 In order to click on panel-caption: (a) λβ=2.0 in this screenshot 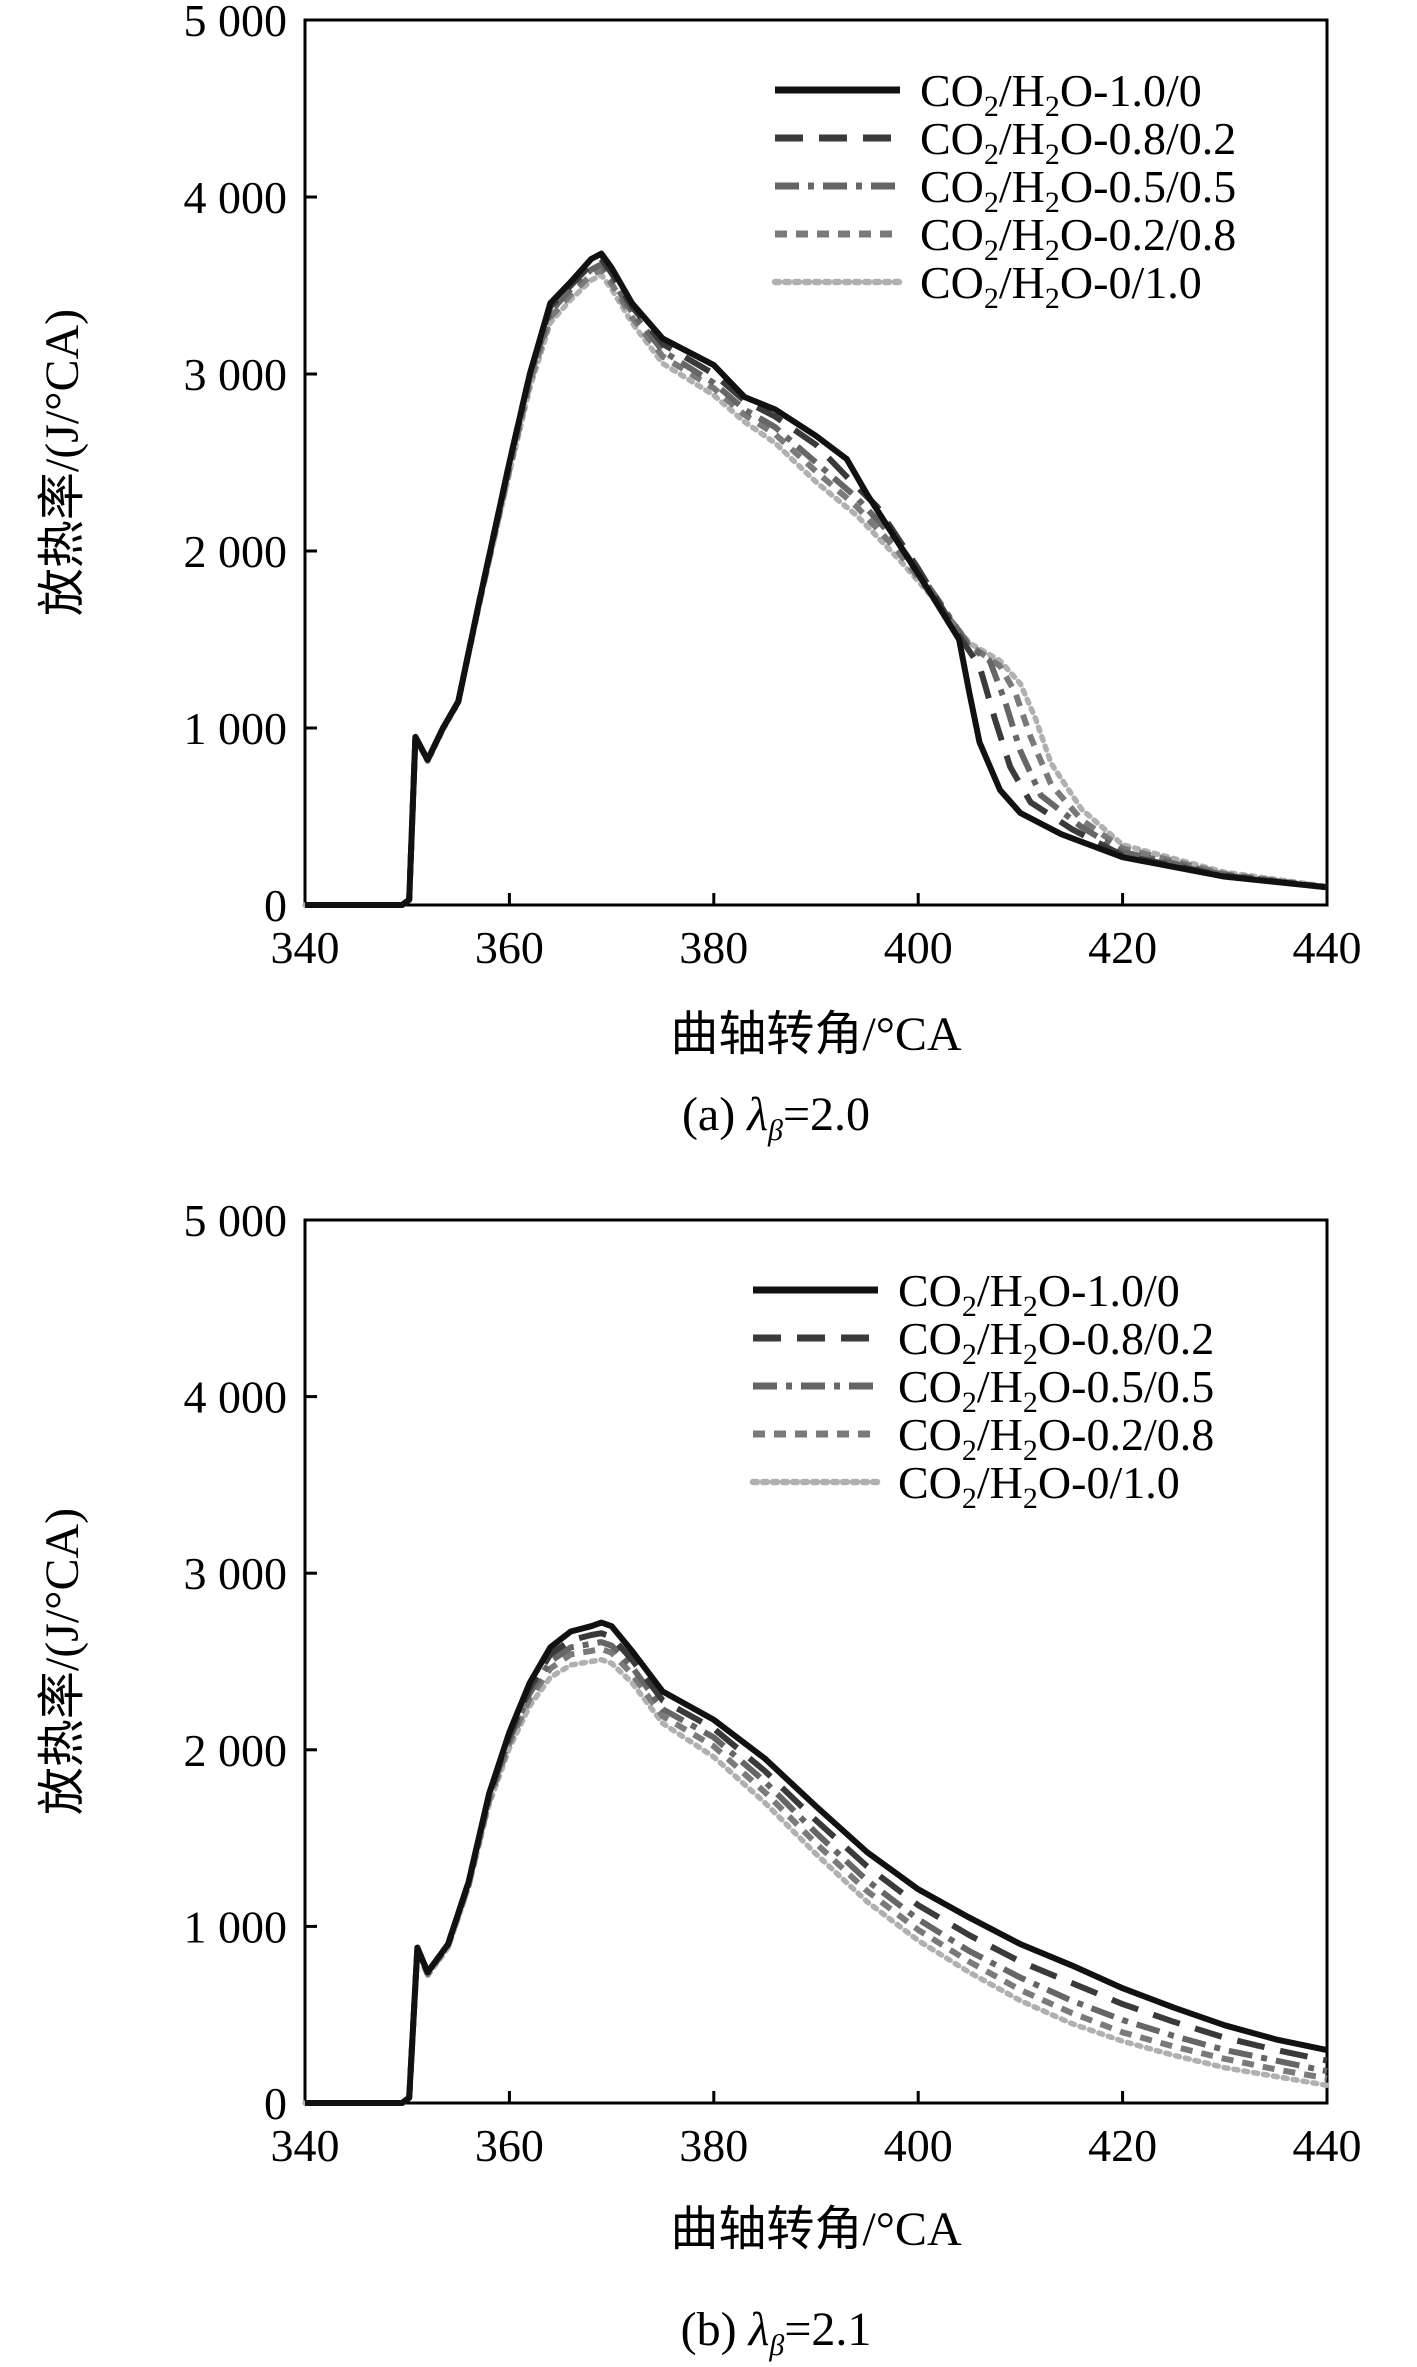, I will do `click(776, 1117)`.